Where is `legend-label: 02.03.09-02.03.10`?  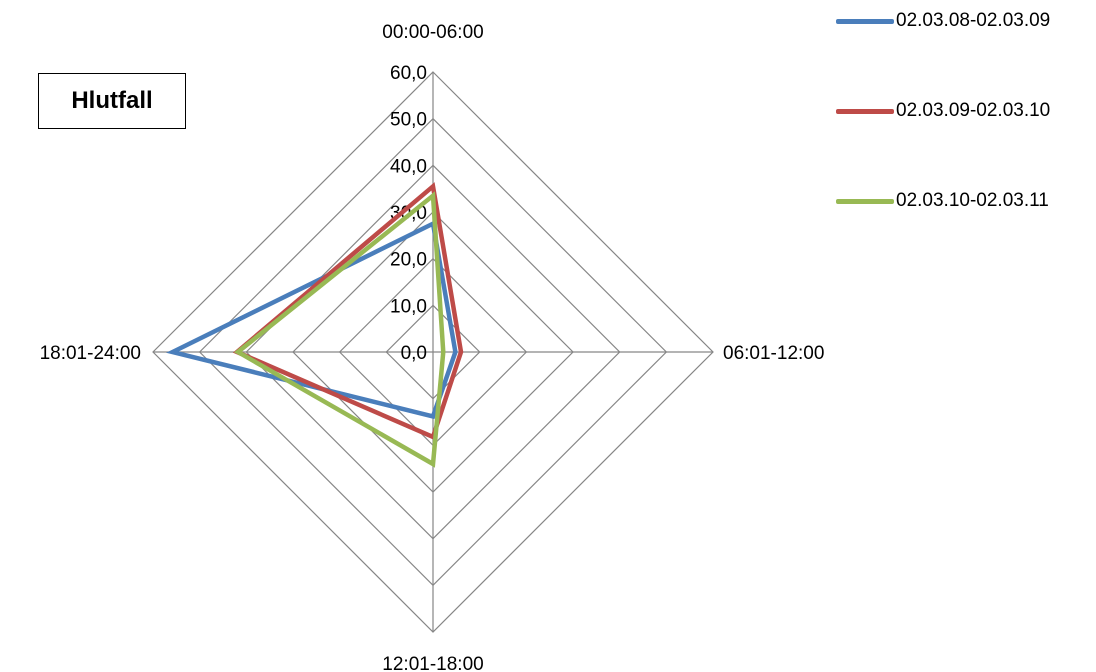
legend-label: 02.03.09-02.03.10 is located at coordinates (973, 110).